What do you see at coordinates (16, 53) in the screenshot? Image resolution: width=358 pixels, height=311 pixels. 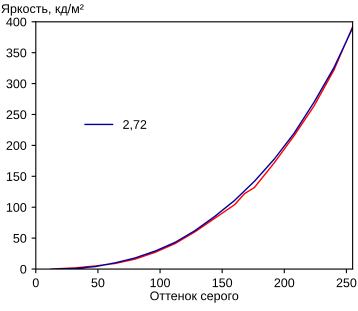 I see `y-tick-label: 350` at bounding box center [16, 53].